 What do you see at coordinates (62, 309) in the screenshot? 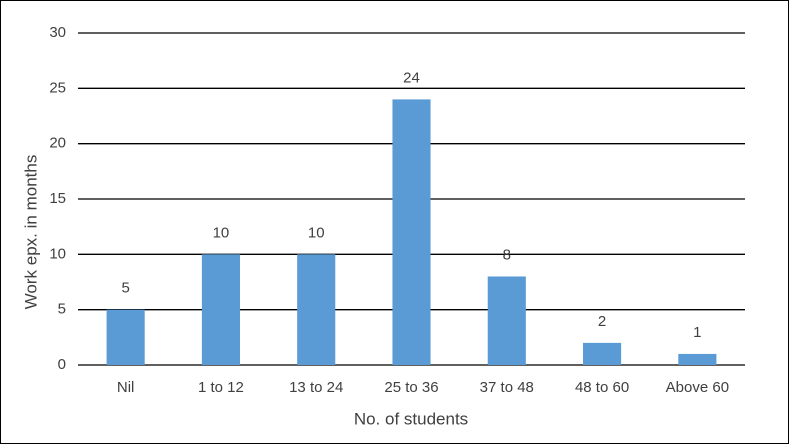
I see `y-tick-label: 5` at bounding box center [62, 309].